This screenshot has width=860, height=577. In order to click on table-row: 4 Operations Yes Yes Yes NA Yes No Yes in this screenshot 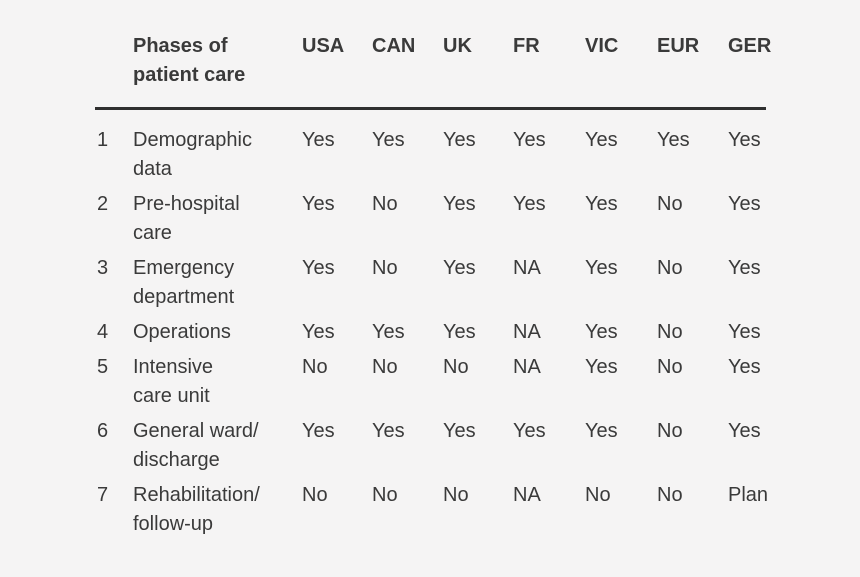, I will do `click(430, 332)`.